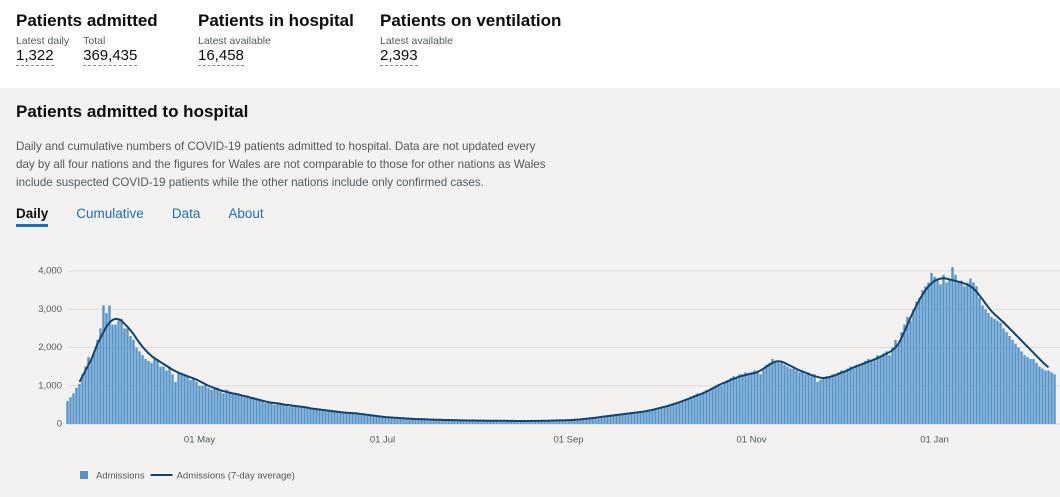  I want to click on legend-label: Admissions (7-day average), so click(236, 476).